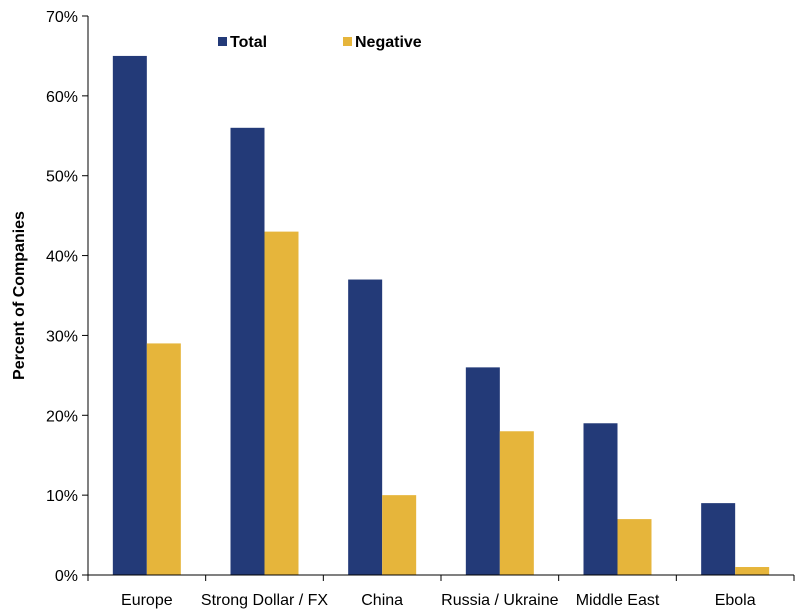  What do you see at coordinates (618, 600) in the screenshot?
I see `x-category-label: Middle East` at bounding box center [618, 600].